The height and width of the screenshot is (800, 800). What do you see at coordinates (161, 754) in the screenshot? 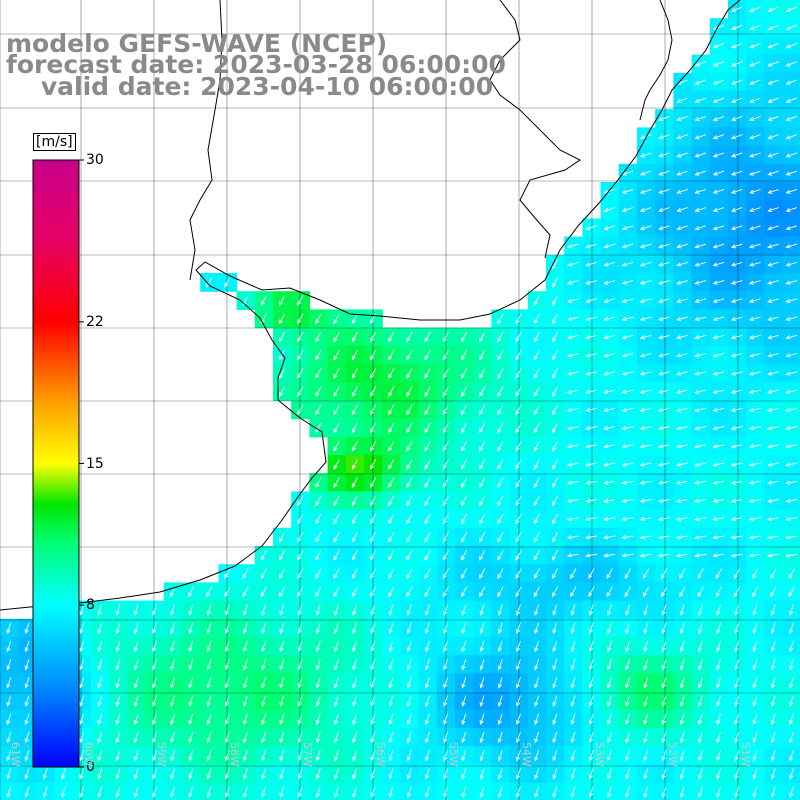
I see `longitude-label: 59W` at bounding box center [161, 754].